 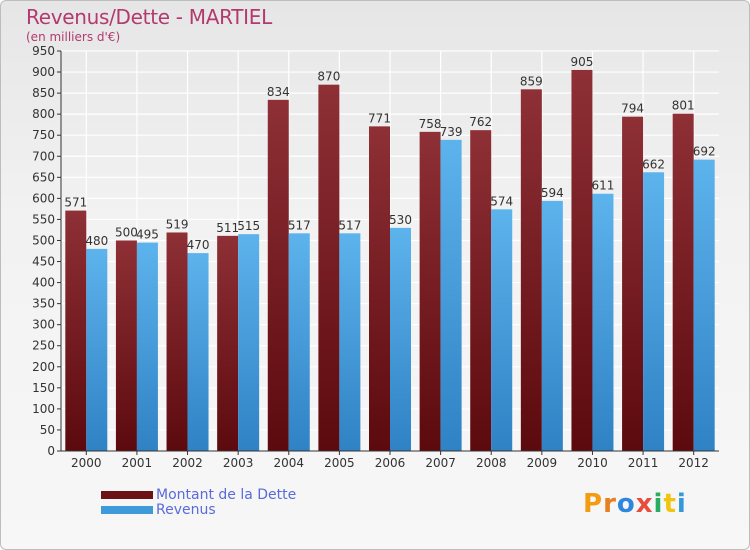 I want to click on x-tick-label: 2003, so click(x=238, y=463).